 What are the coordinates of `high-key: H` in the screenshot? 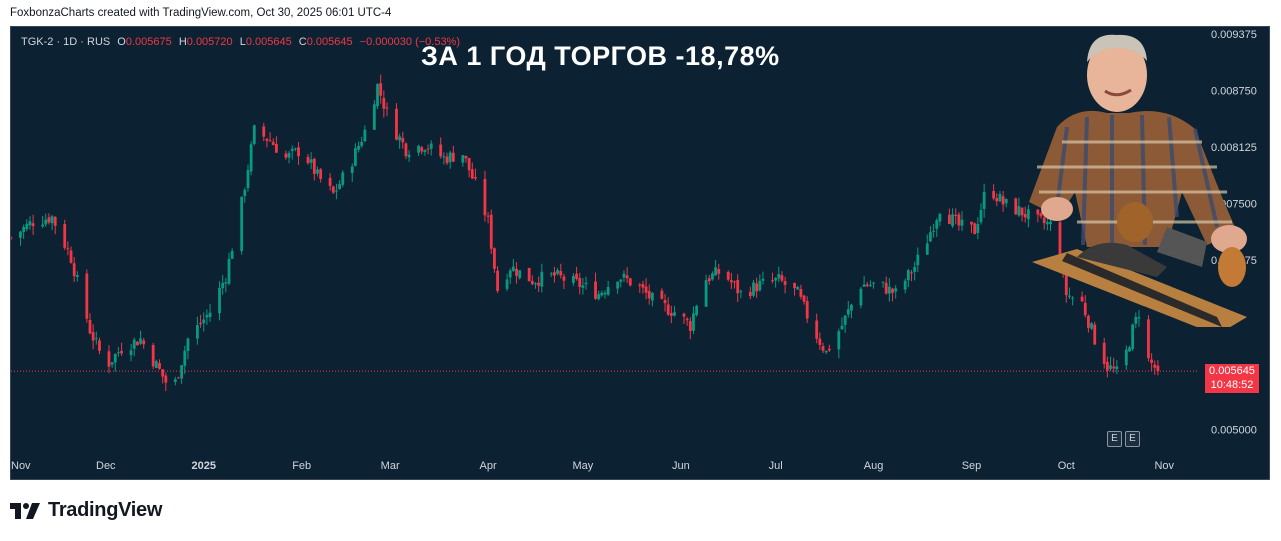 It's located at (182, 42).